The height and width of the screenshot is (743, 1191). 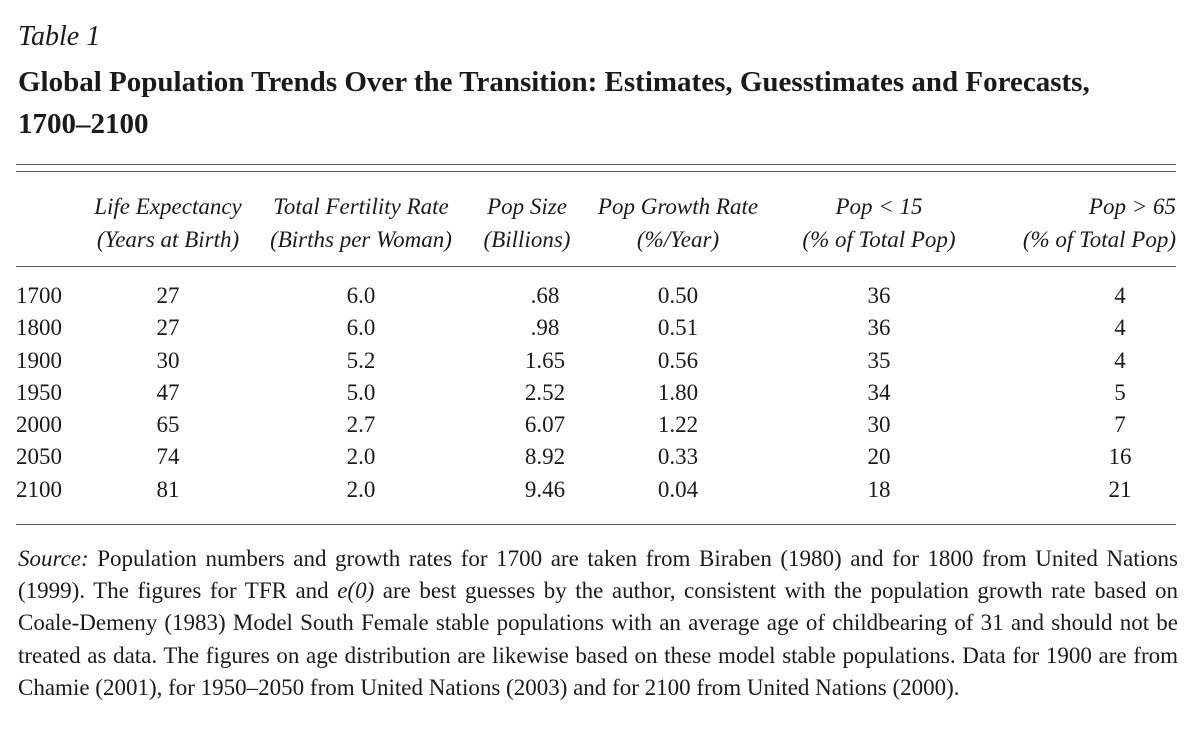 I want to click on table-cell: 8.92, so click(x=545, y=457).